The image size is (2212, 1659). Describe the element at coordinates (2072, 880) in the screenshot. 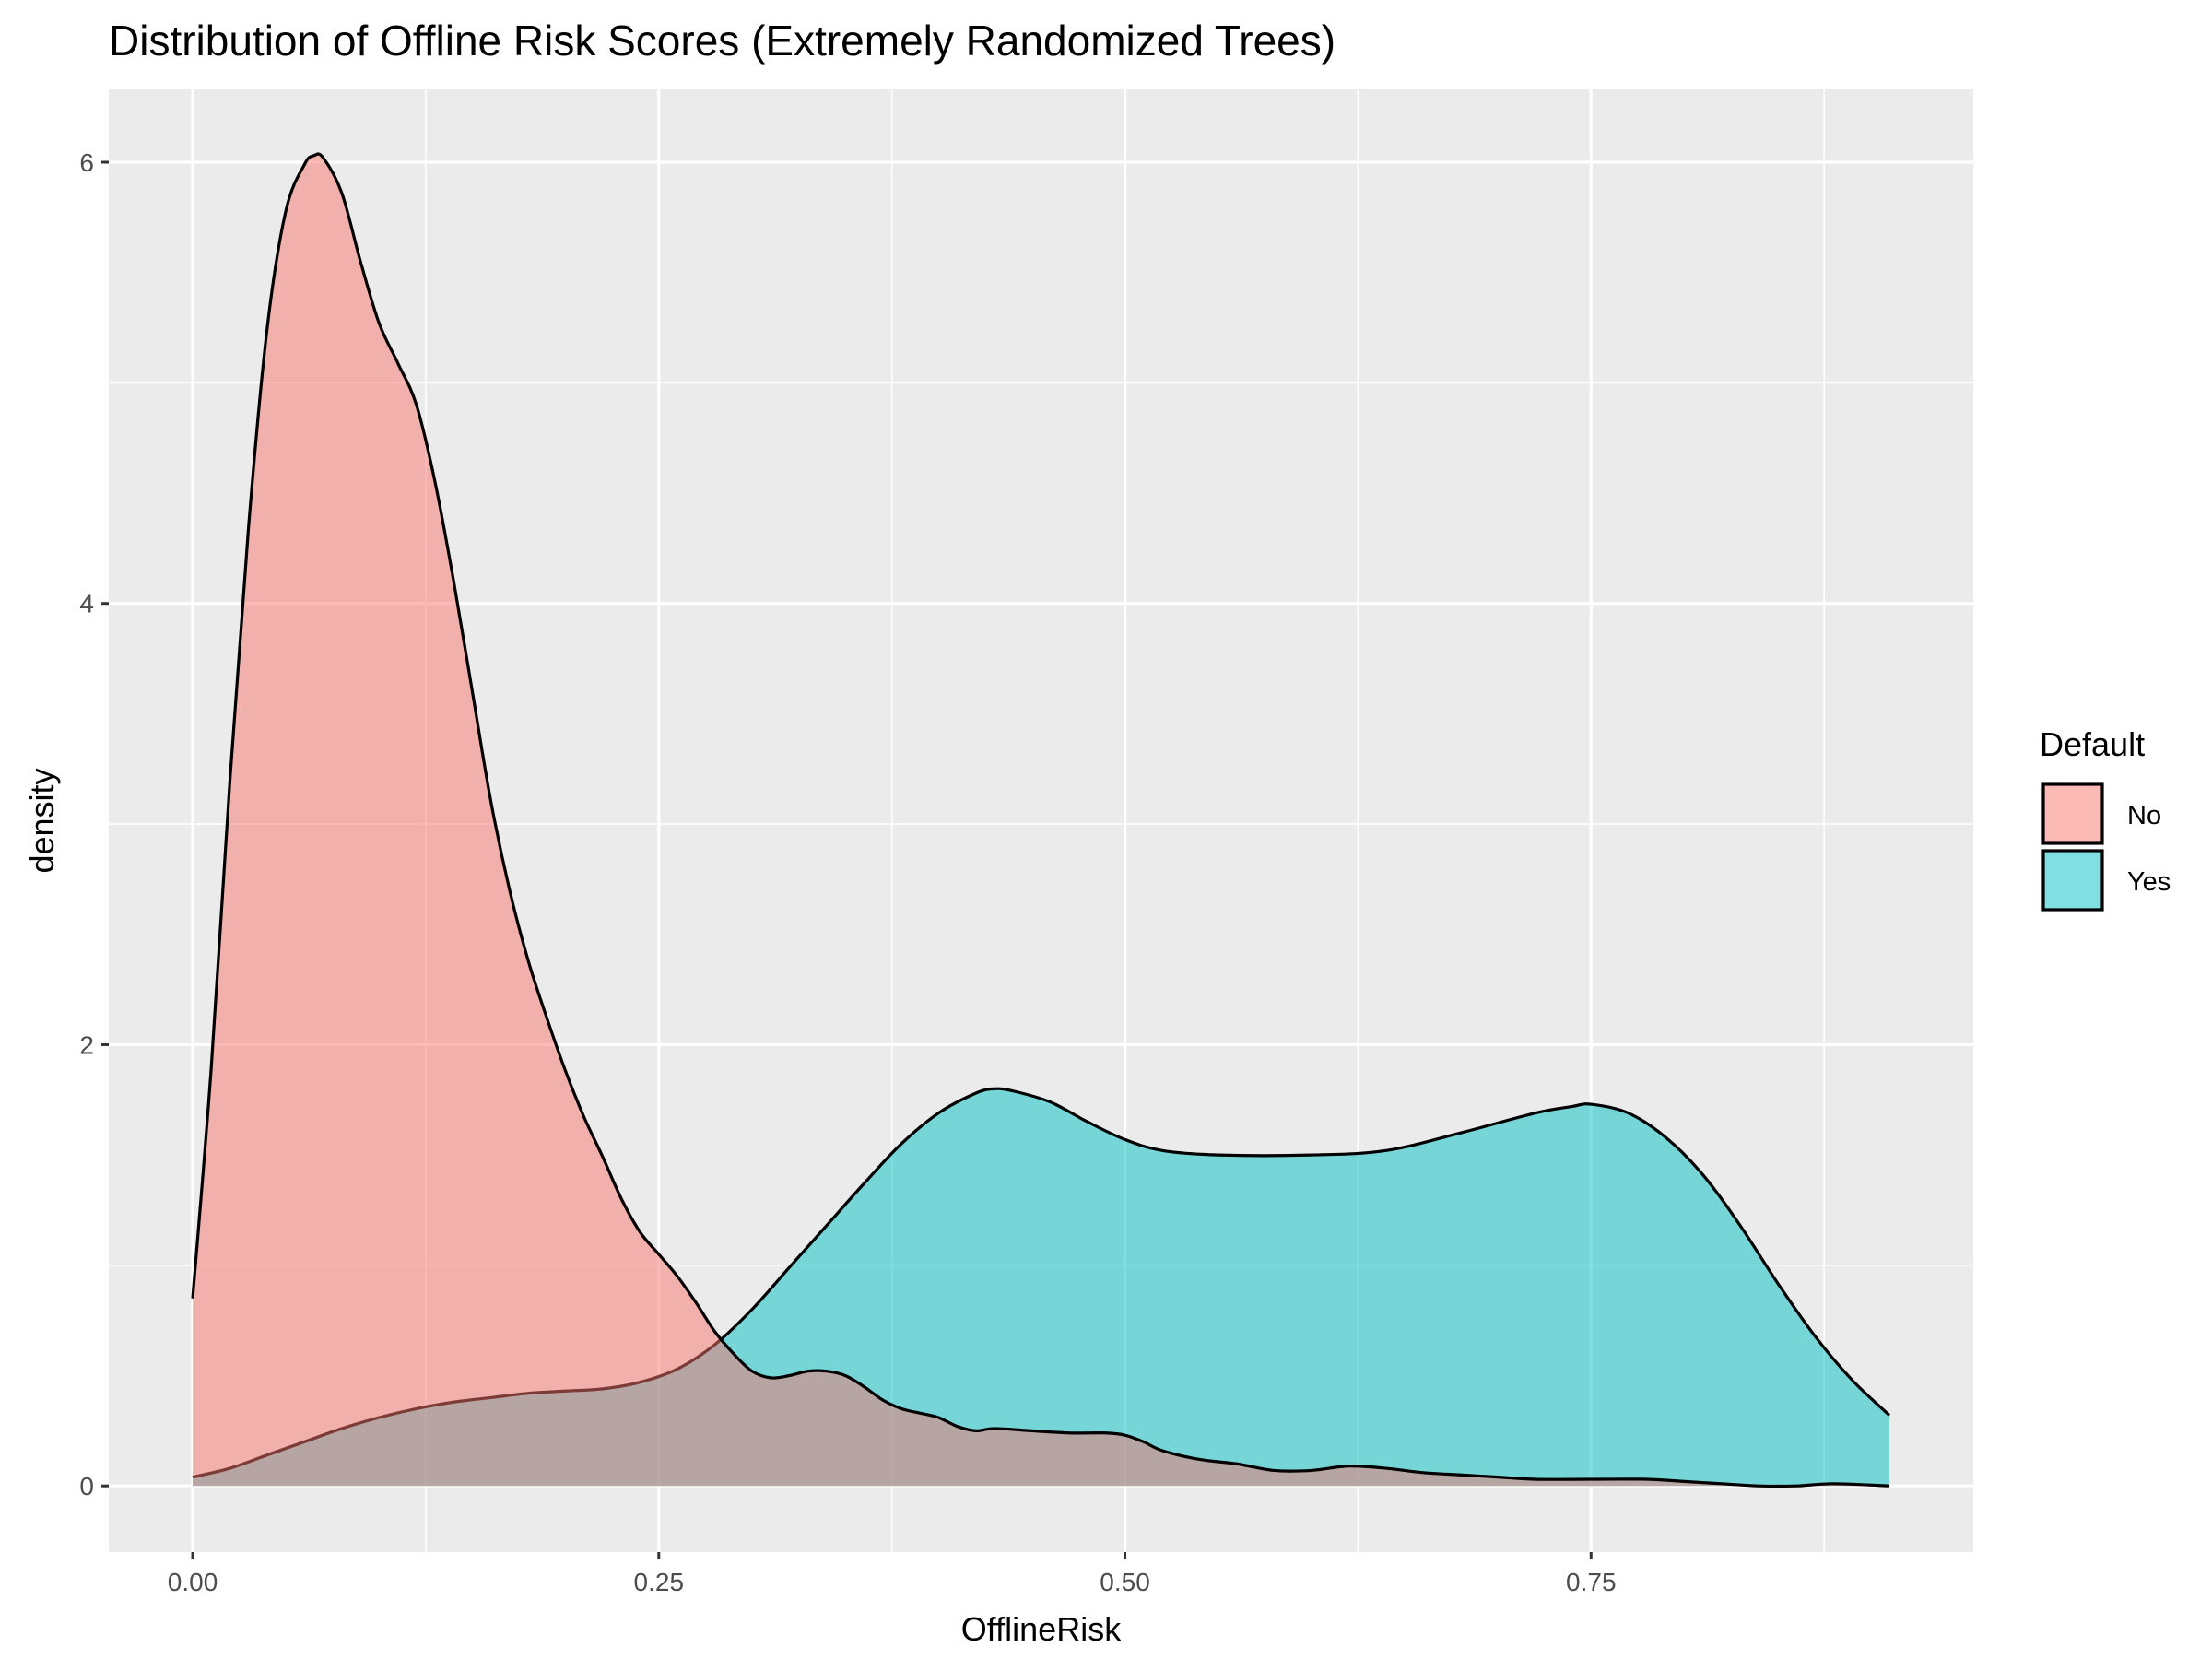

I see `legend-key-yes` at that location.